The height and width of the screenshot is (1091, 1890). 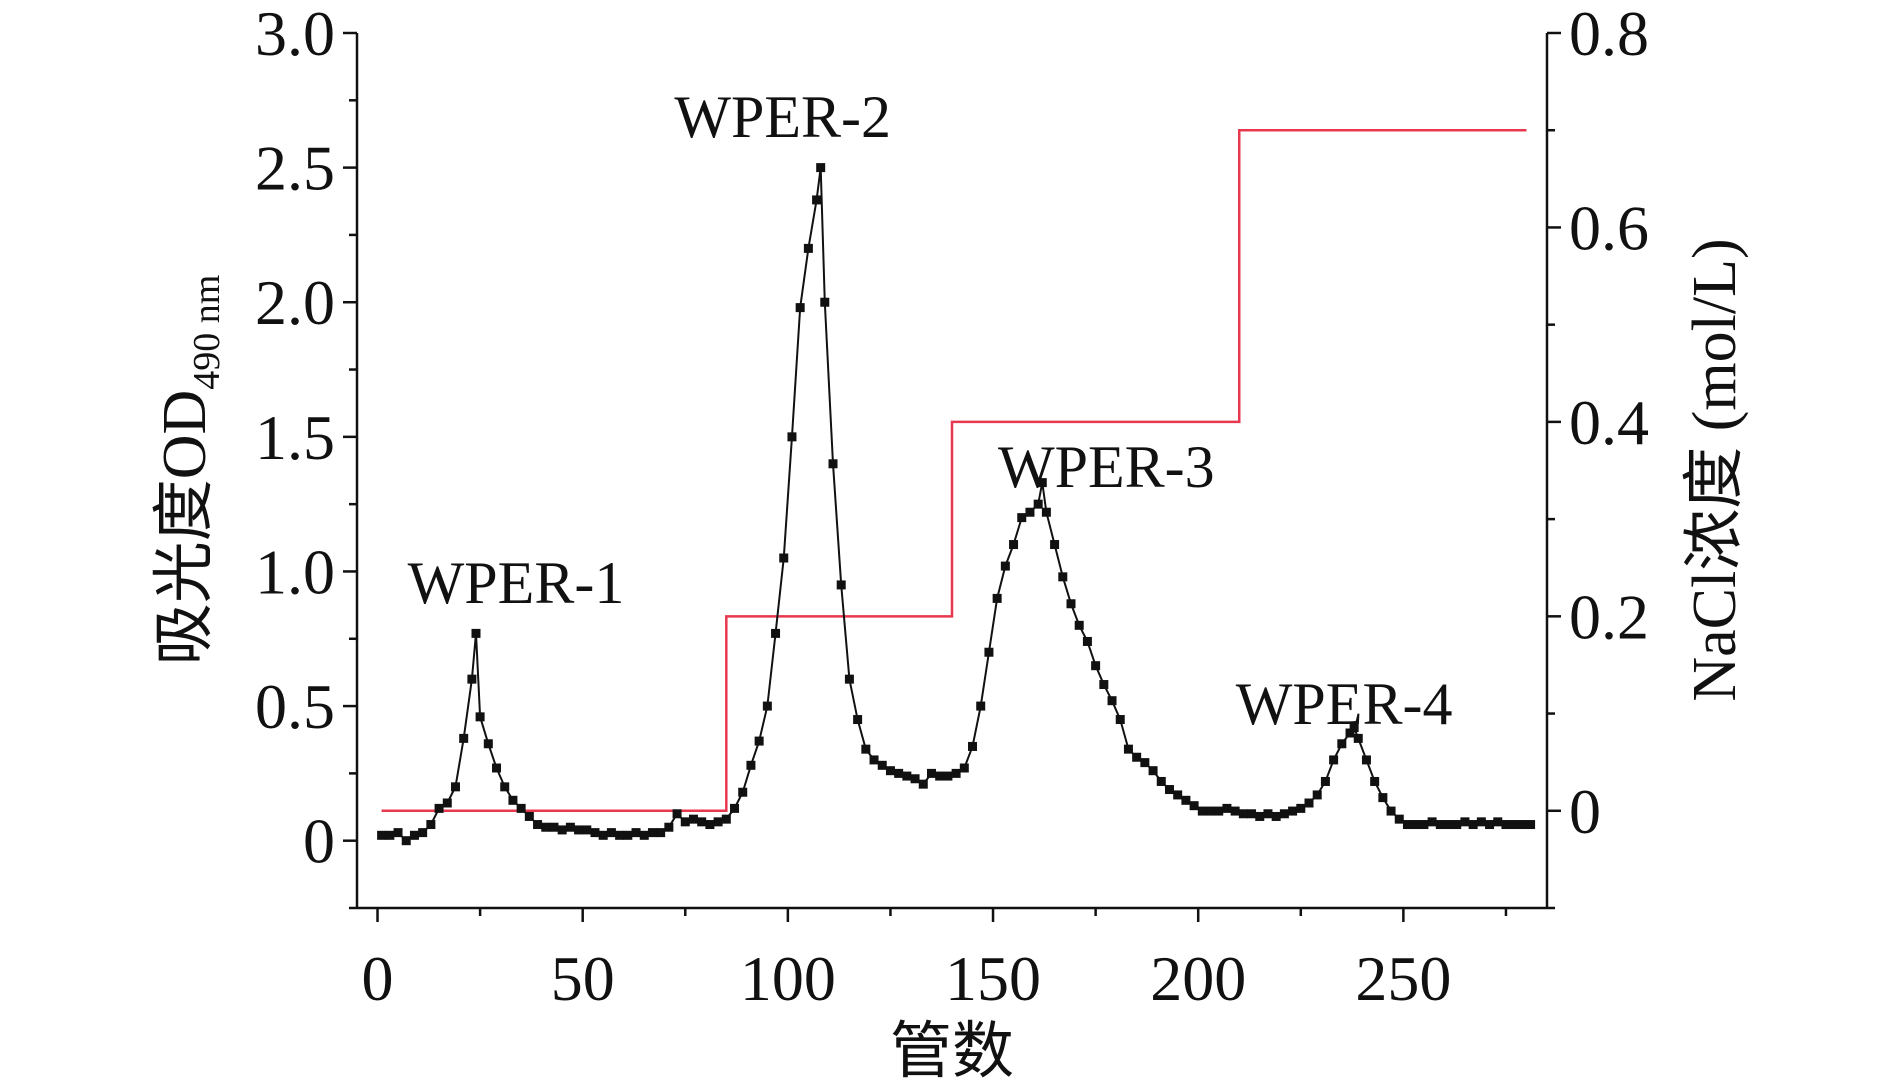 I want to click on x-axis-label: 管数, so click(x=952, y=1052).